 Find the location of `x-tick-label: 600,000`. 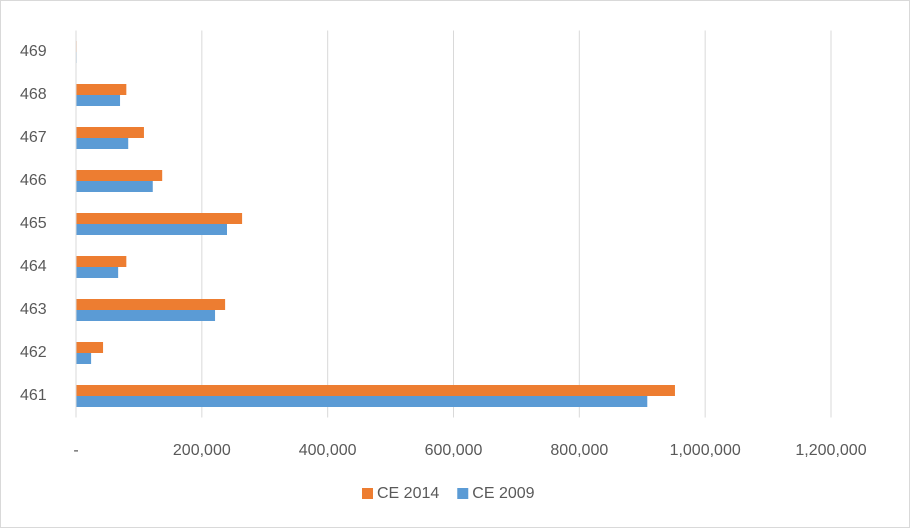

x-tick-label: 600,000 is located at coordinates (454, 450).